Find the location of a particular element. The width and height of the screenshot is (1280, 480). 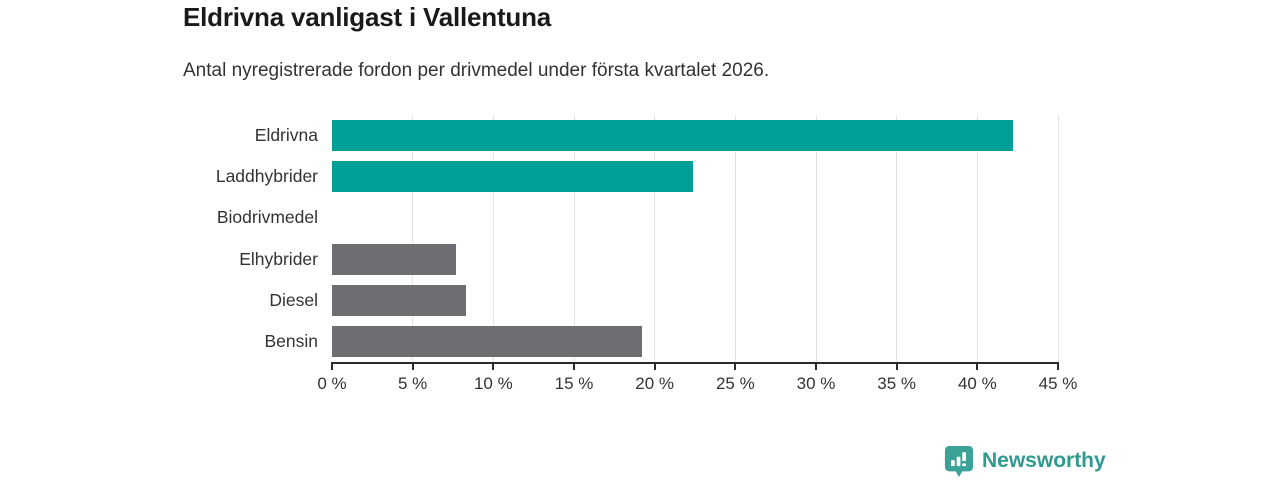

newsworthy-logo-icon is located at coordinates (959, 461).